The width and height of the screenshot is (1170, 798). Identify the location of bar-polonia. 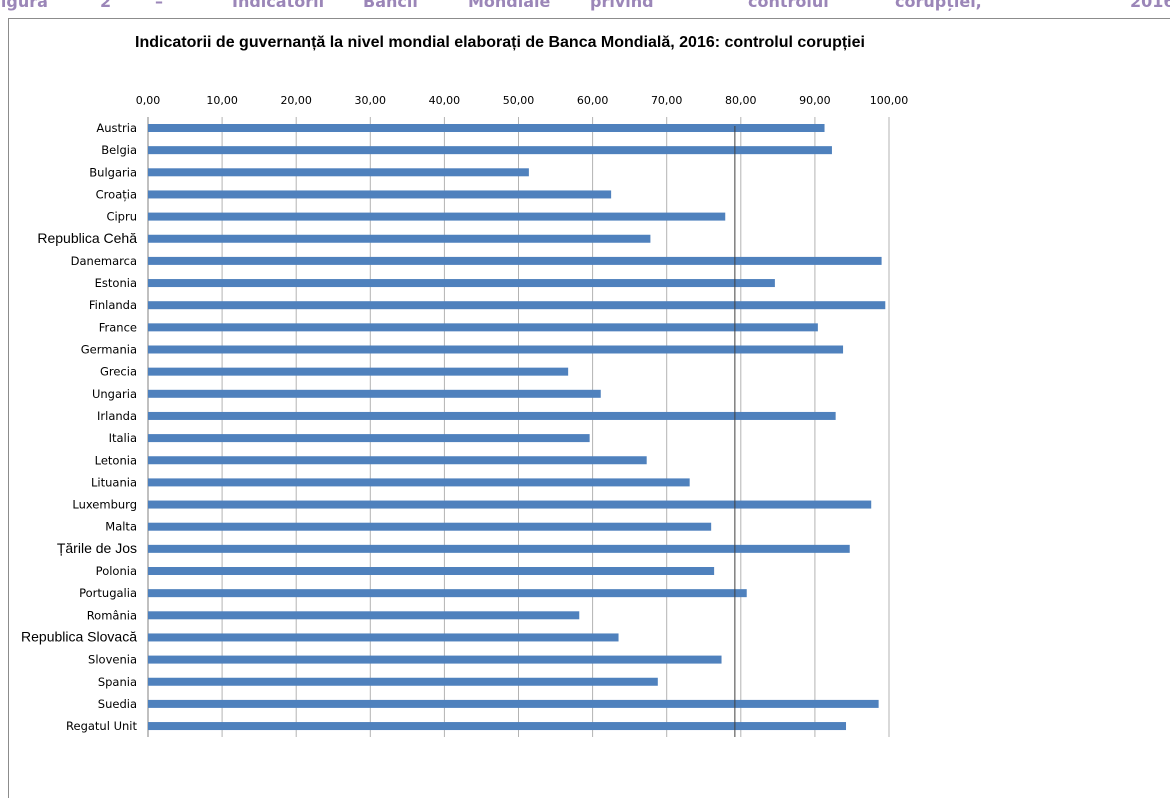
(431, 571).